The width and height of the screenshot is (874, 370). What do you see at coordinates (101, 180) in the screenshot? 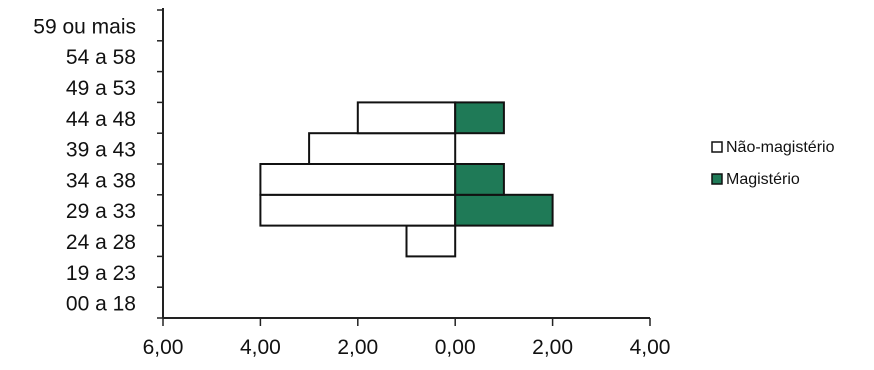
I see `category-label: 34 a 38` at bounding box center [101, 180].